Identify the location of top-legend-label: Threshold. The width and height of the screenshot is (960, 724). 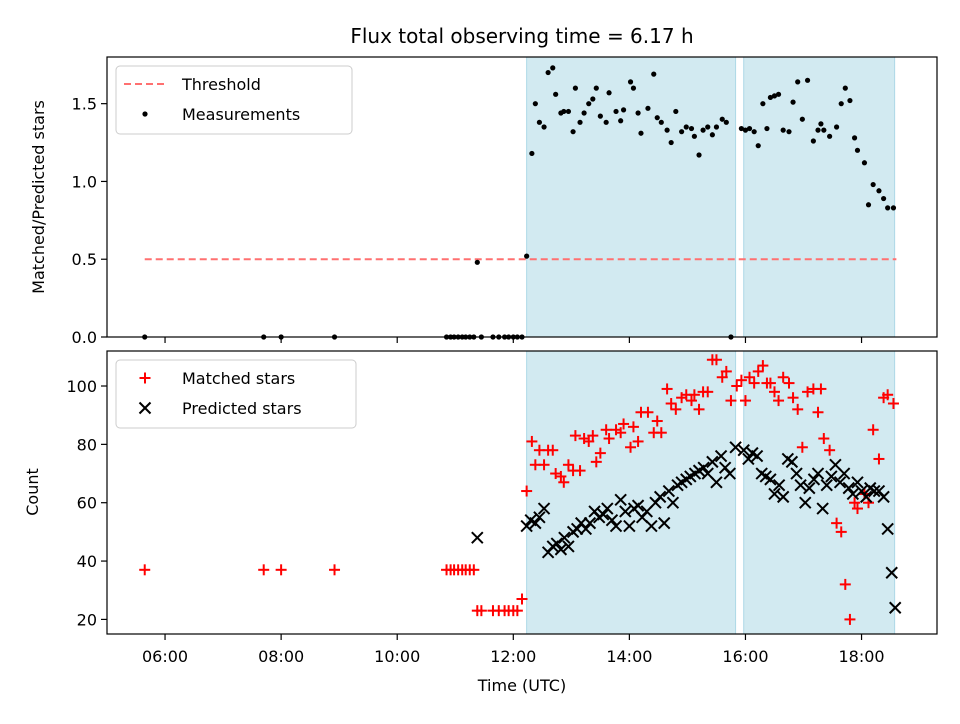
(221, 84).